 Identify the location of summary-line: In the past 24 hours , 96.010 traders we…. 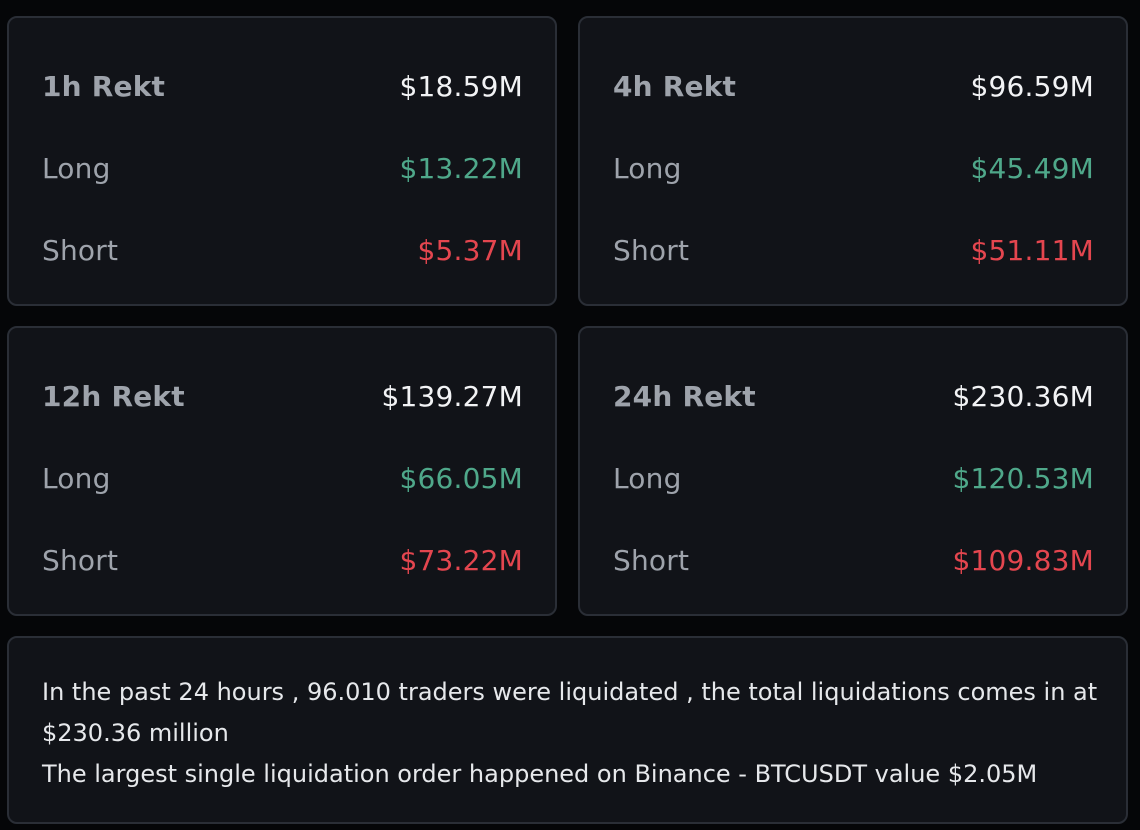
(570, 692).